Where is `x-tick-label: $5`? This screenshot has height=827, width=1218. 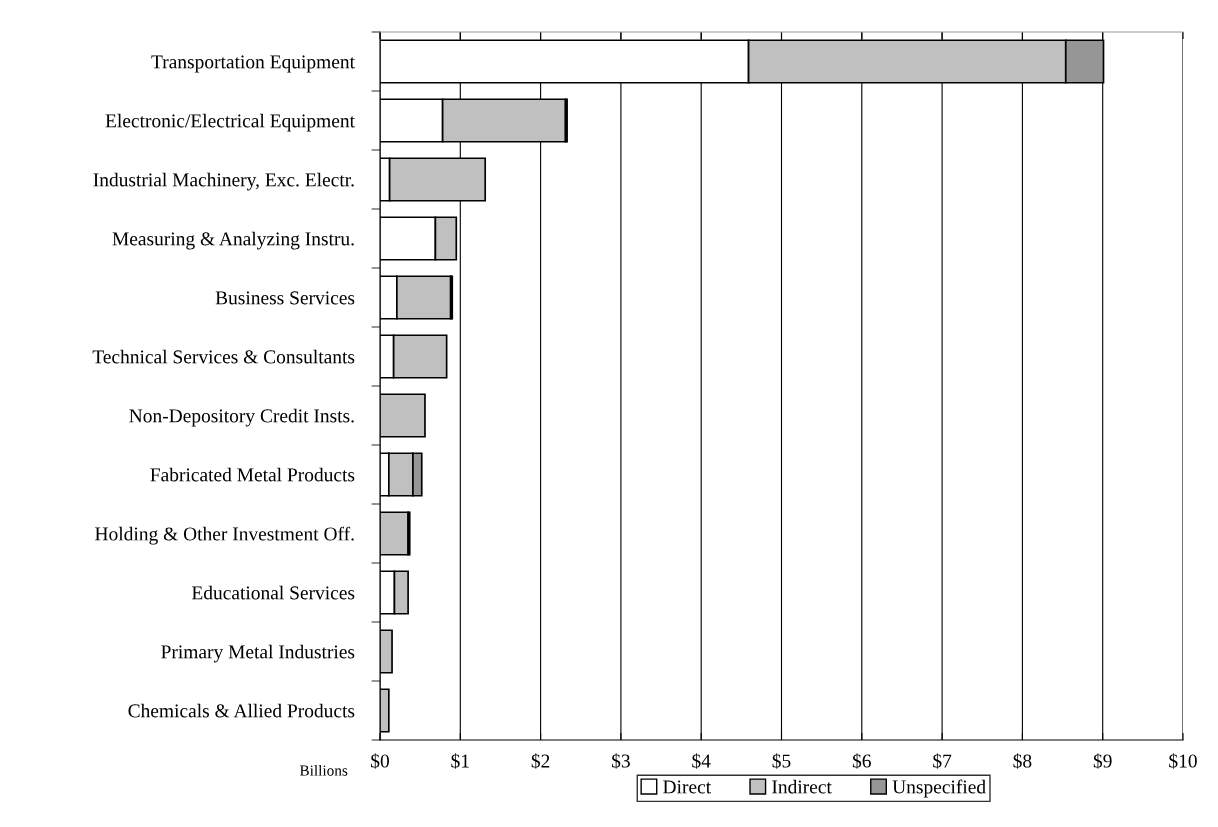 x-tick-label: $5 is located at coordinates (781, 761).